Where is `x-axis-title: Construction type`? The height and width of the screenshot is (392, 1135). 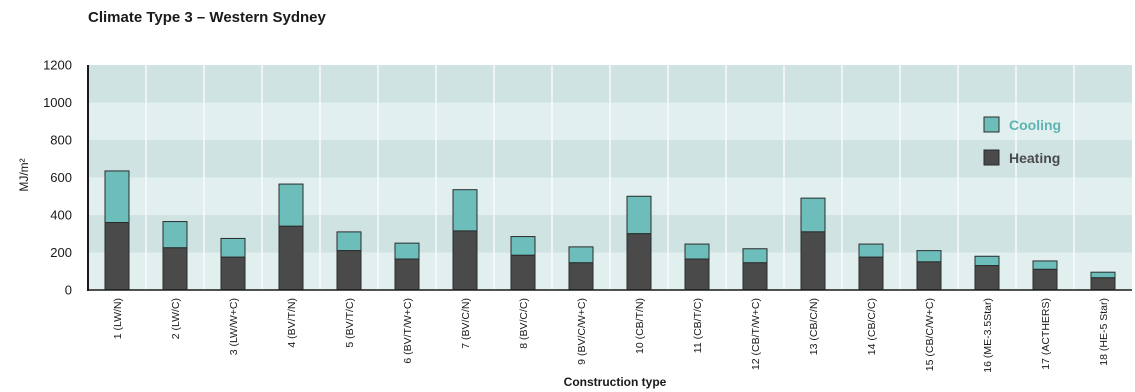 x-axis-title: Construction type is located at coordinates (615, 382).